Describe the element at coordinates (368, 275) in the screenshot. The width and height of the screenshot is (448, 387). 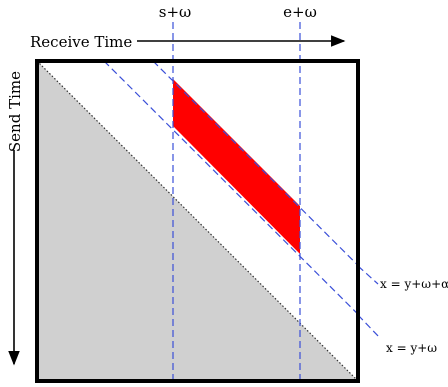
I see `line-upper-extension` at that location.